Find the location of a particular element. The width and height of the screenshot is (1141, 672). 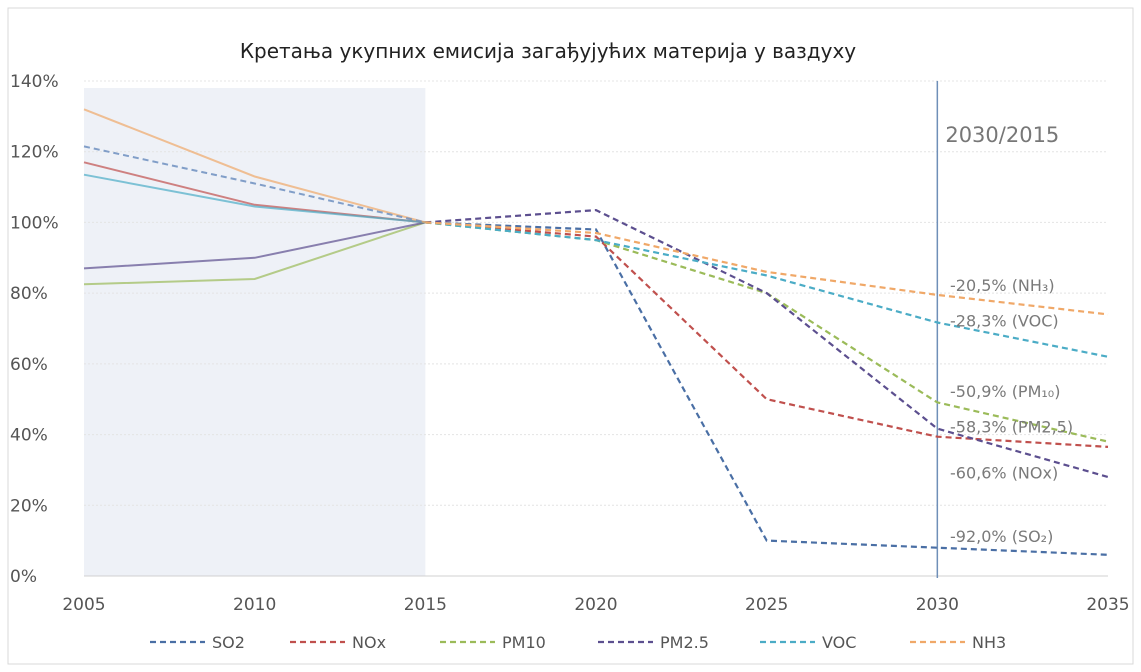

series-line-pm10-historical is located at coordinates (254, 253).